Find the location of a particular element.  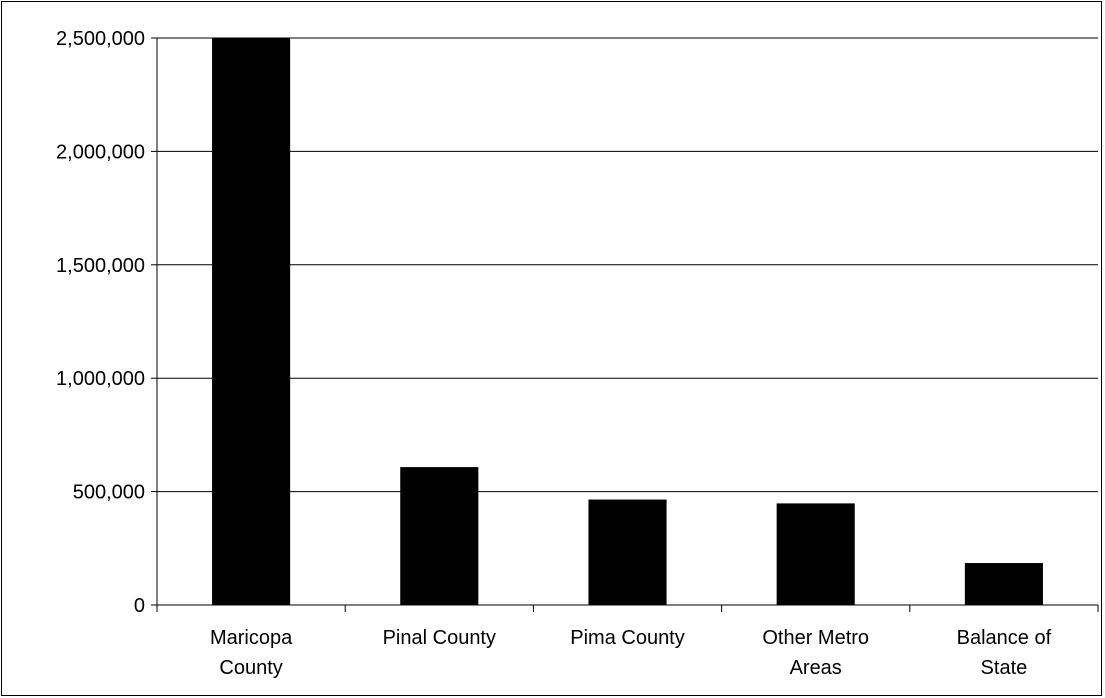

y-tick-label: 2,500,000 is located at coordinates (100, 39).